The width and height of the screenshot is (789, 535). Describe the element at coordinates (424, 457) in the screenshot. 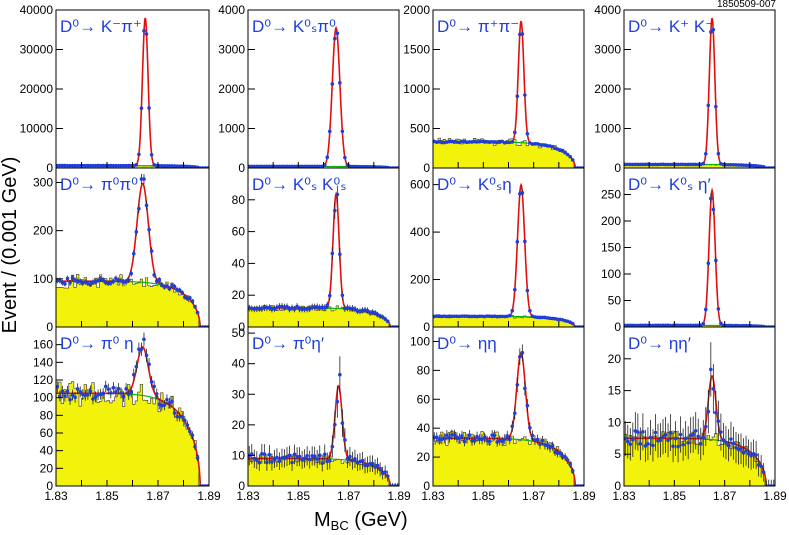

I see `y-tick-label: 20` at that location.